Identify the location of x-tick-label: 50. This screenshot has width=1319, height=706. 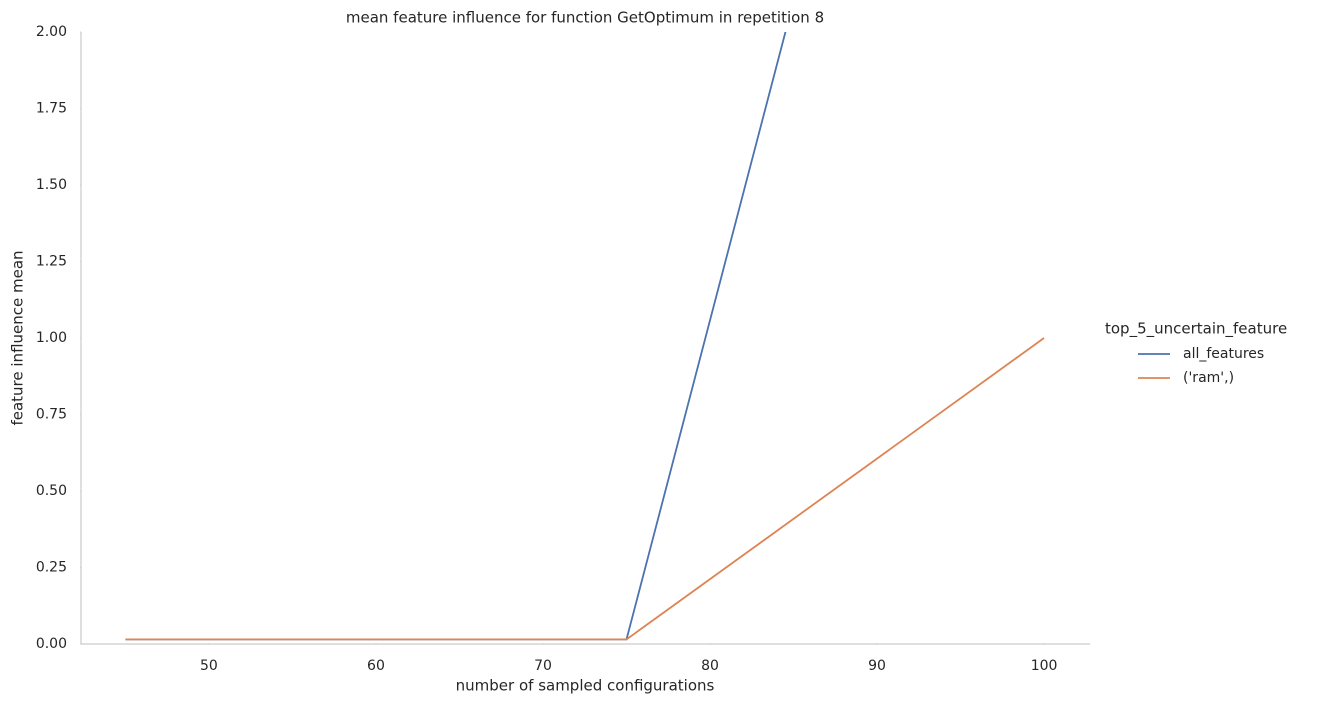
(209, 666).